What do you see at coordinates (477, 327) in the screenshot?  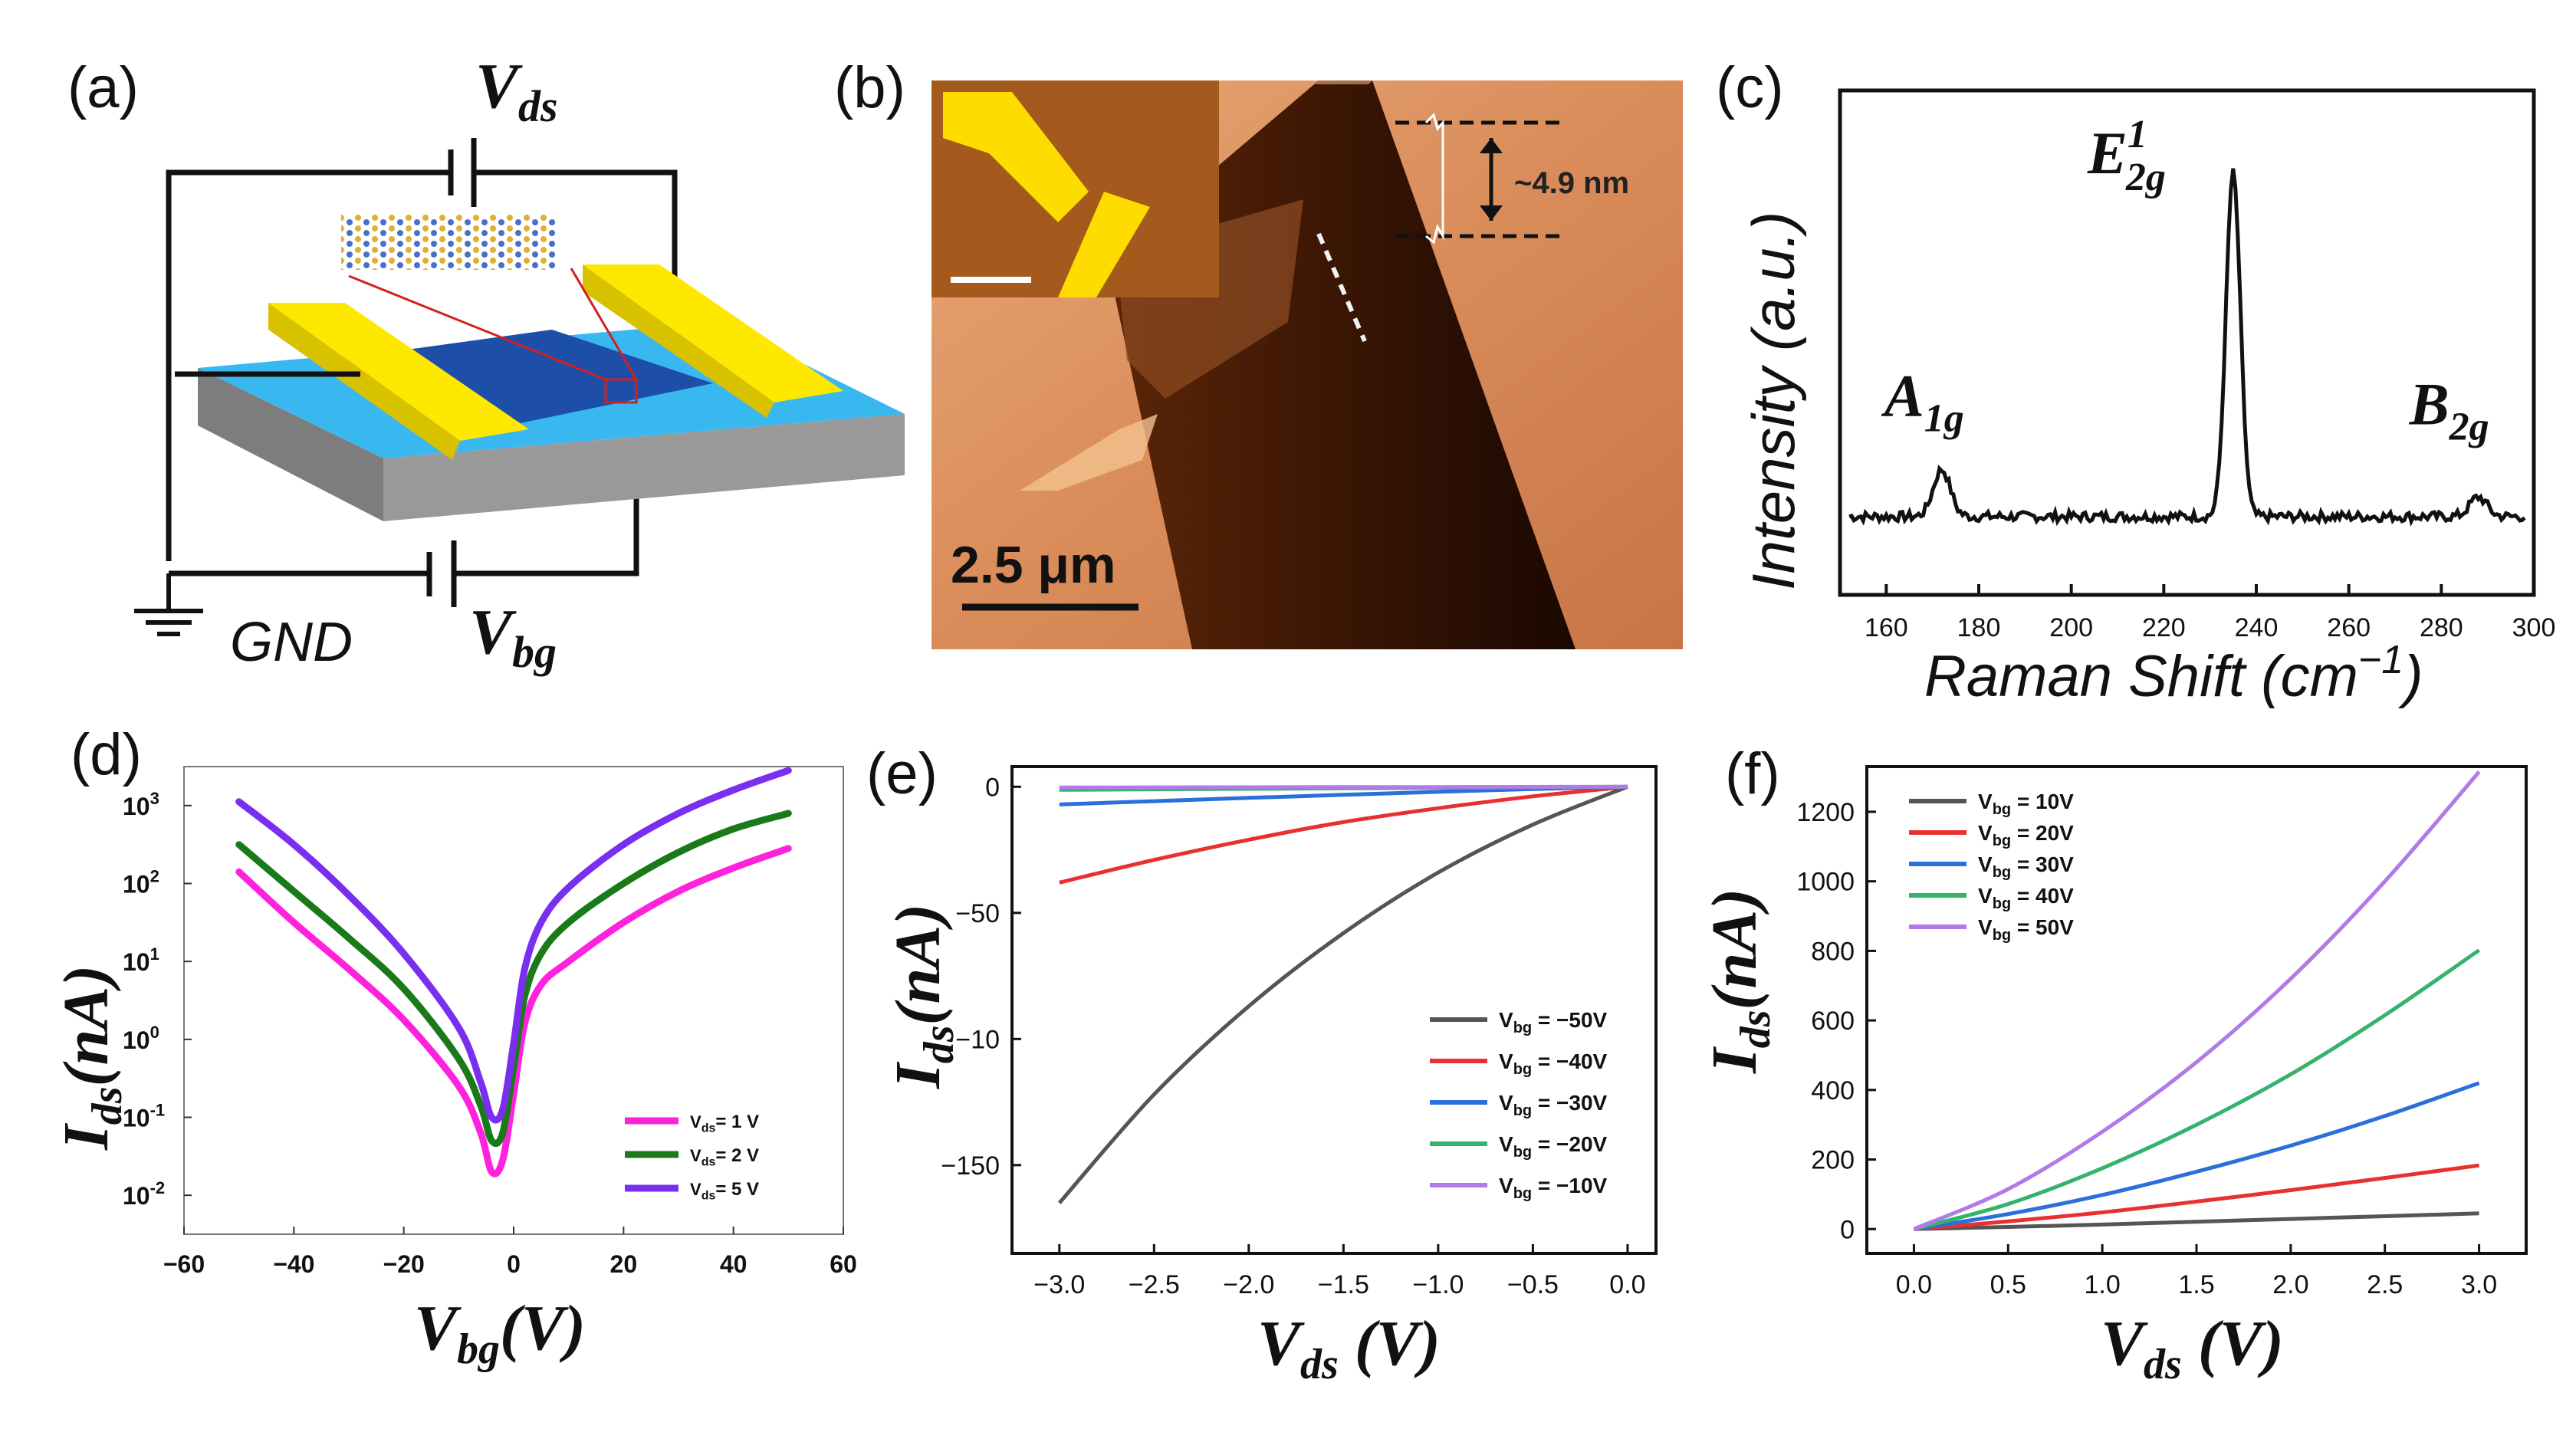 I see `zoom-line` at bounding box center [477, 327].